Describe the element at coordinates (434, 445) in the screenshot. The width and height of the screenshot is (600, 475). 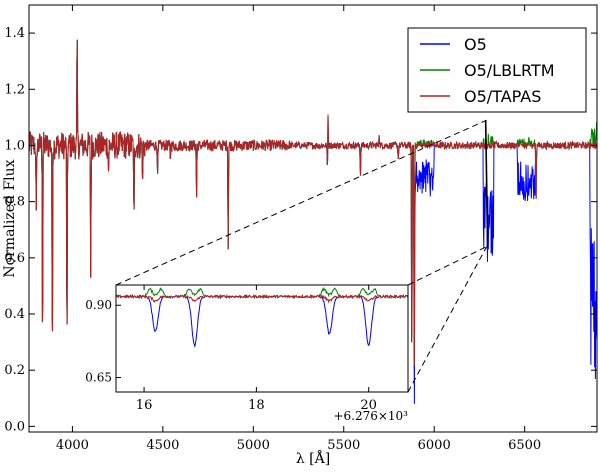
I see `x-tick-label: 6000` at that location.